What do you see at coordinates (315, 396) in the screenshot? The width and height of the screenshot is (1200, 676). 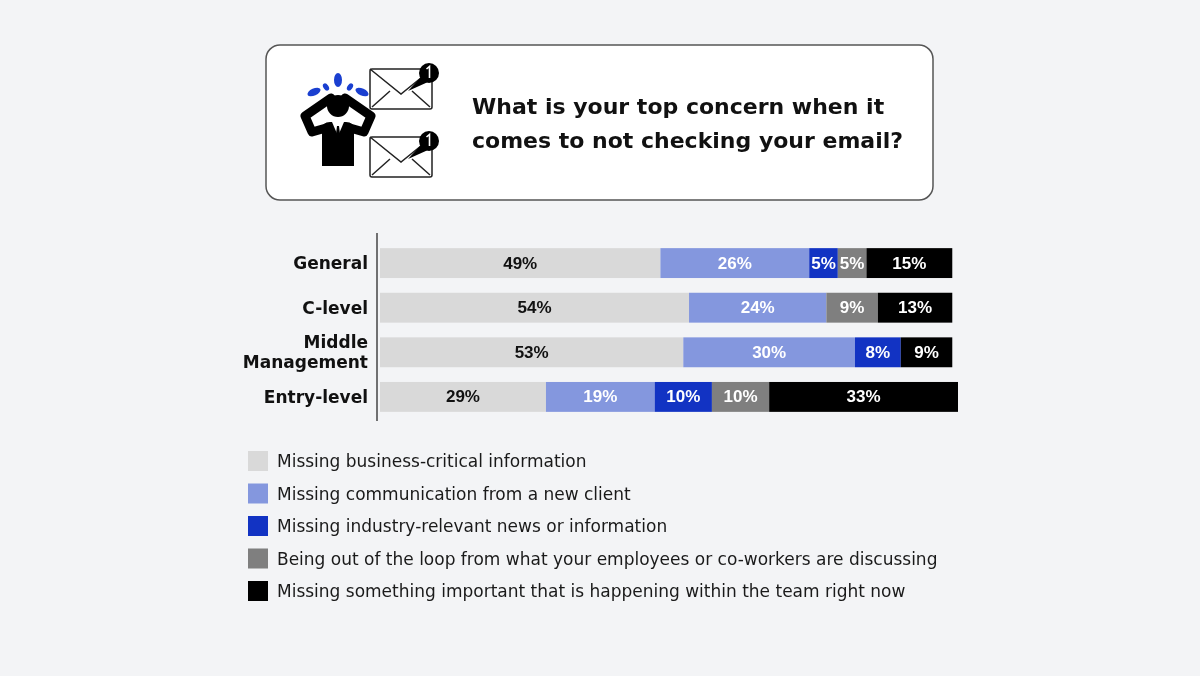 I see `y-tick-label: Entry-level` at bounding box center [315, 396].